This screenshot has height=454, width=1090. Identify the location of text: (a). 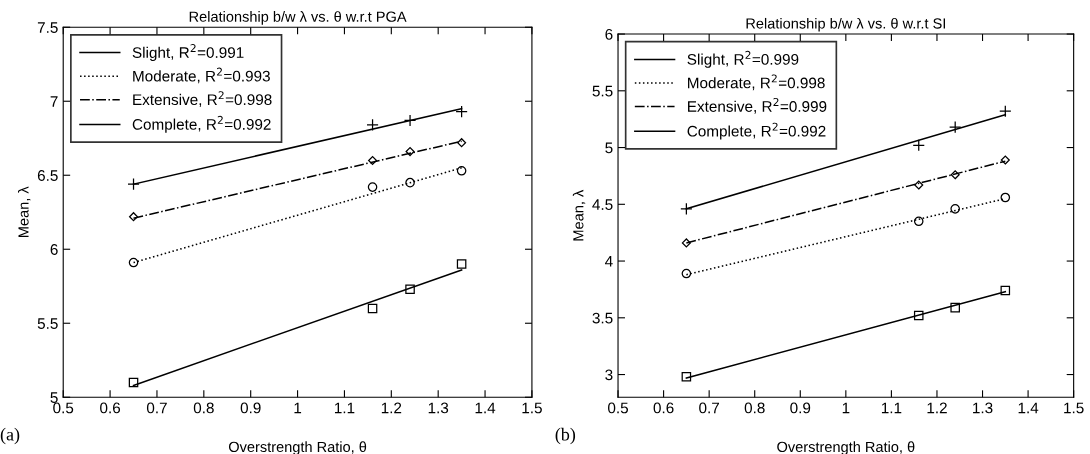
(10, 436).